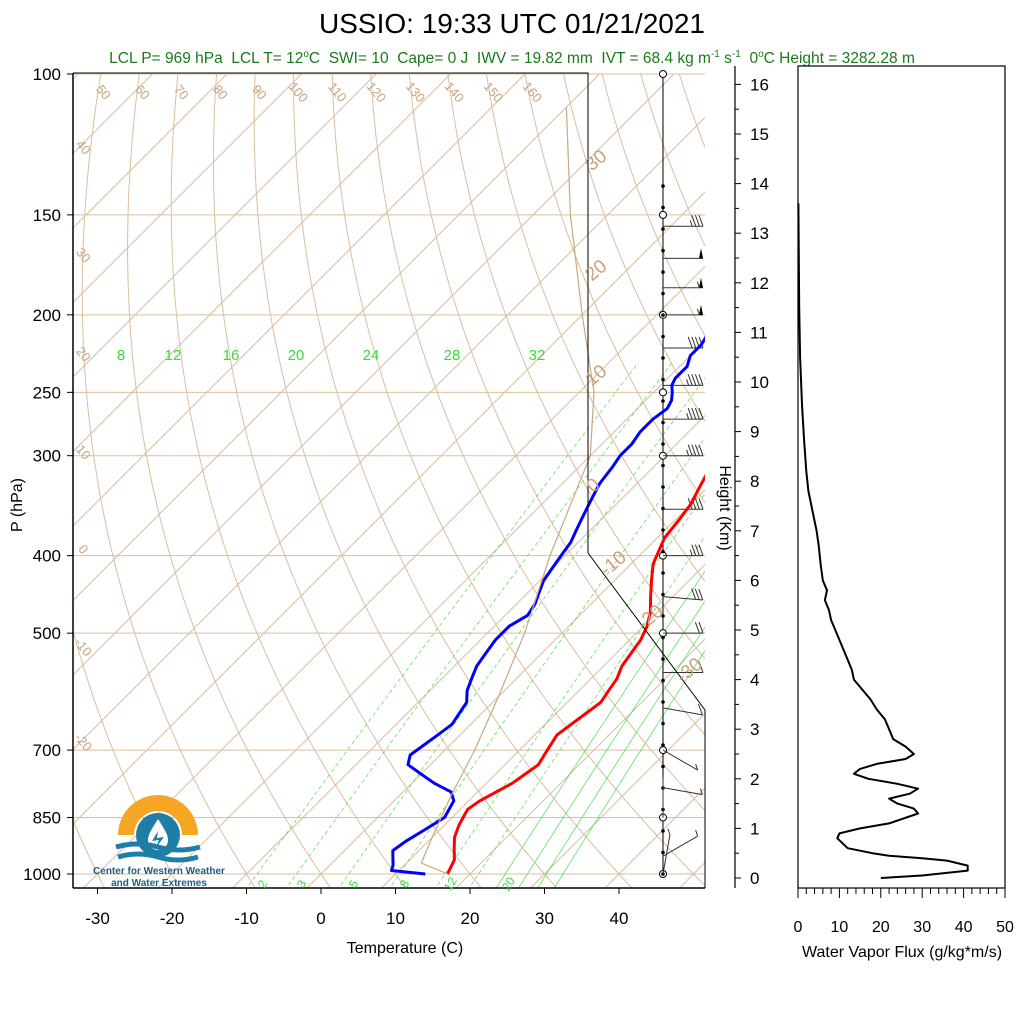 The image size is (1024, 1024). Describe the element at coordinates (922, 927) in the screenshot. I see `flux-tick-label: 30` at that location.